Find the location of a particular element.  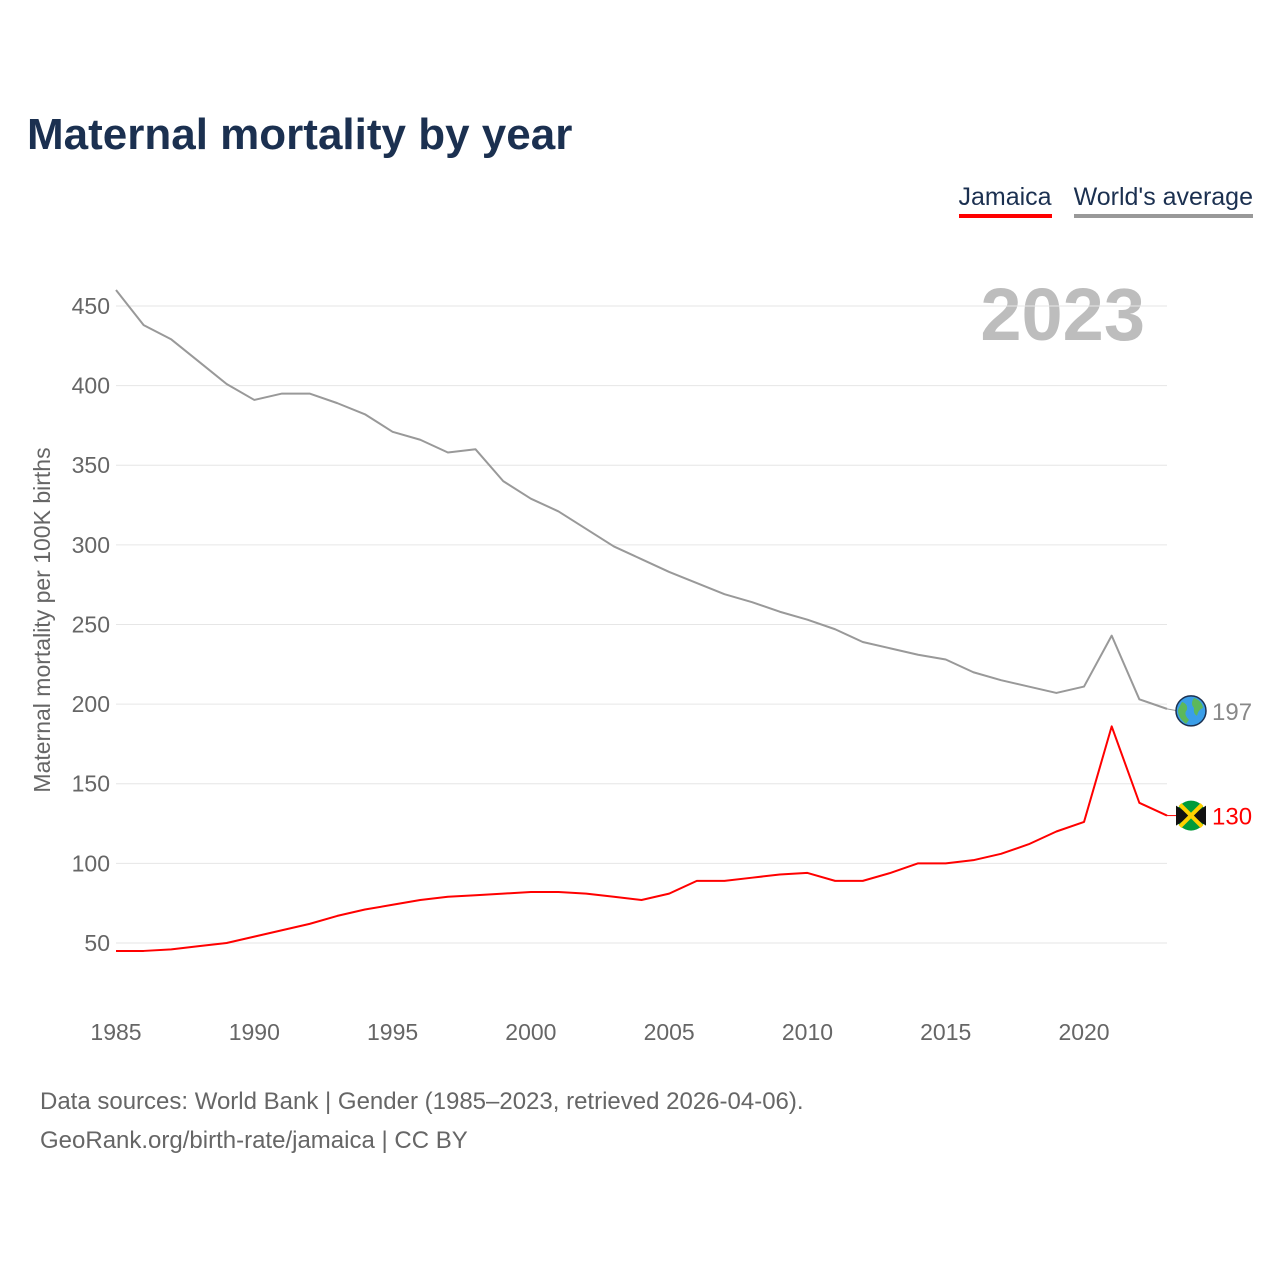

x-tick-label: 2000 is located at coordinates (530, 1032).